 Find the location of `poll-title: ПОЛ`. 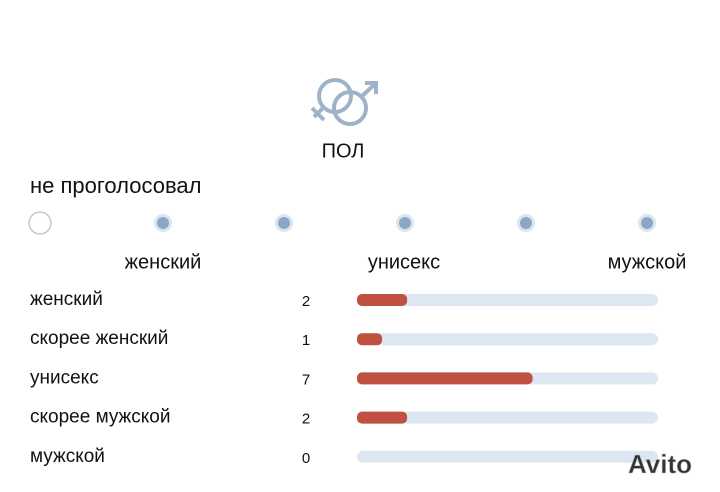

poll-title: ПОЛ is located at coordinates (343, 151).